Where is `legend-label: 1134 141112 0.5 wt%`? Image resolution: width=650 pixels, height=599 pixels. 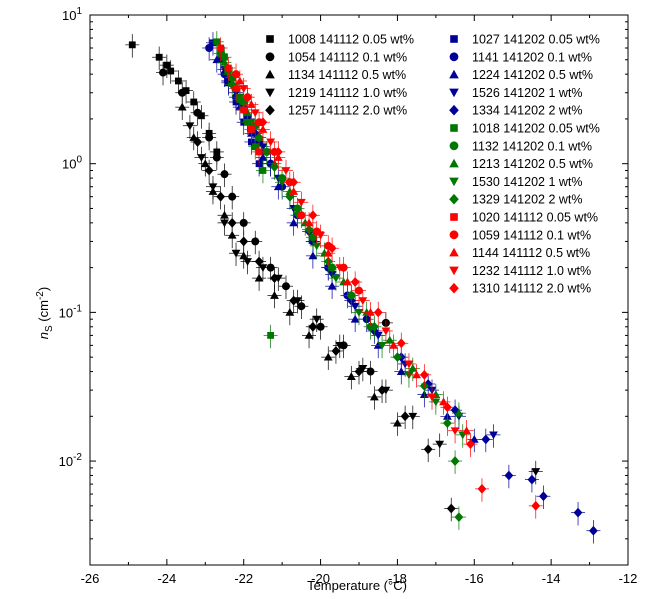
legend-label: 1134 141112 0.5 wt% is located at coordinates (347, 75).